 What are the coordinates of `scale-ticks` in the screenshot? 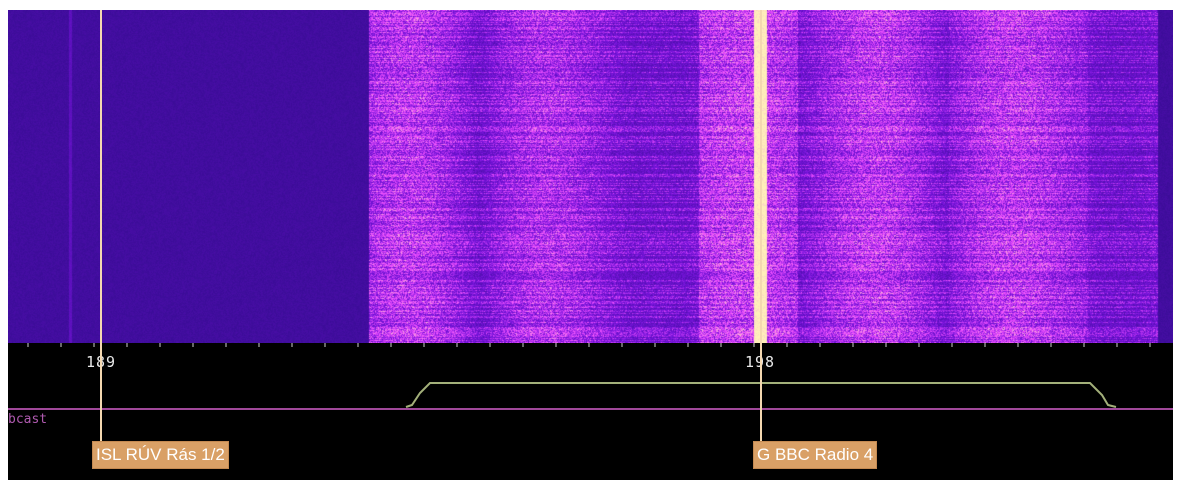 It's located at (589, 345).